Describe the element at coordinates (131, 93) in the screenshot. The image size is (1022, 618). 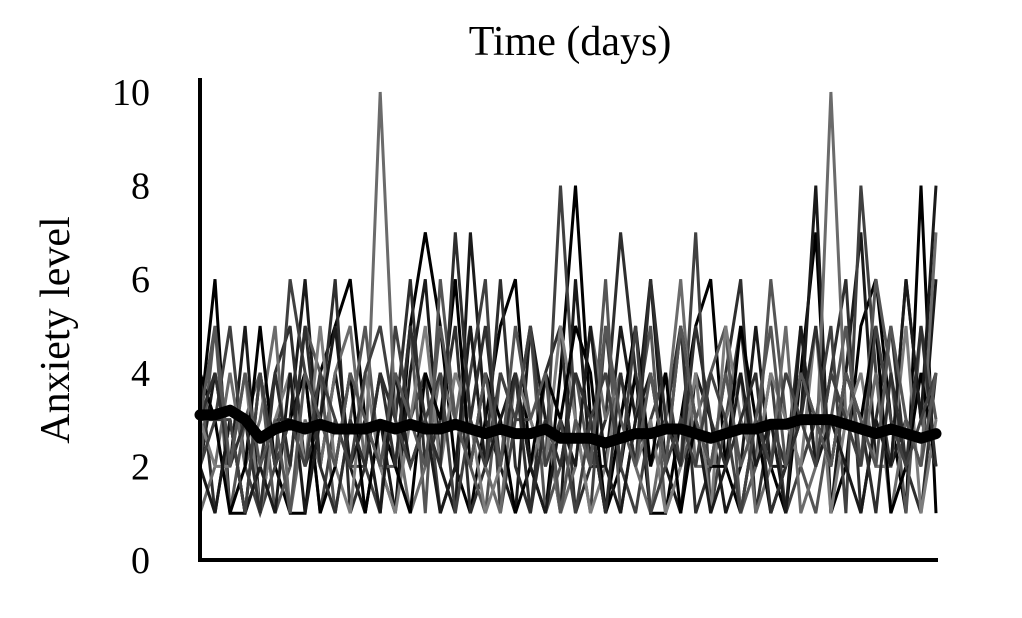
I see `y-tick-label: 10` at that location.